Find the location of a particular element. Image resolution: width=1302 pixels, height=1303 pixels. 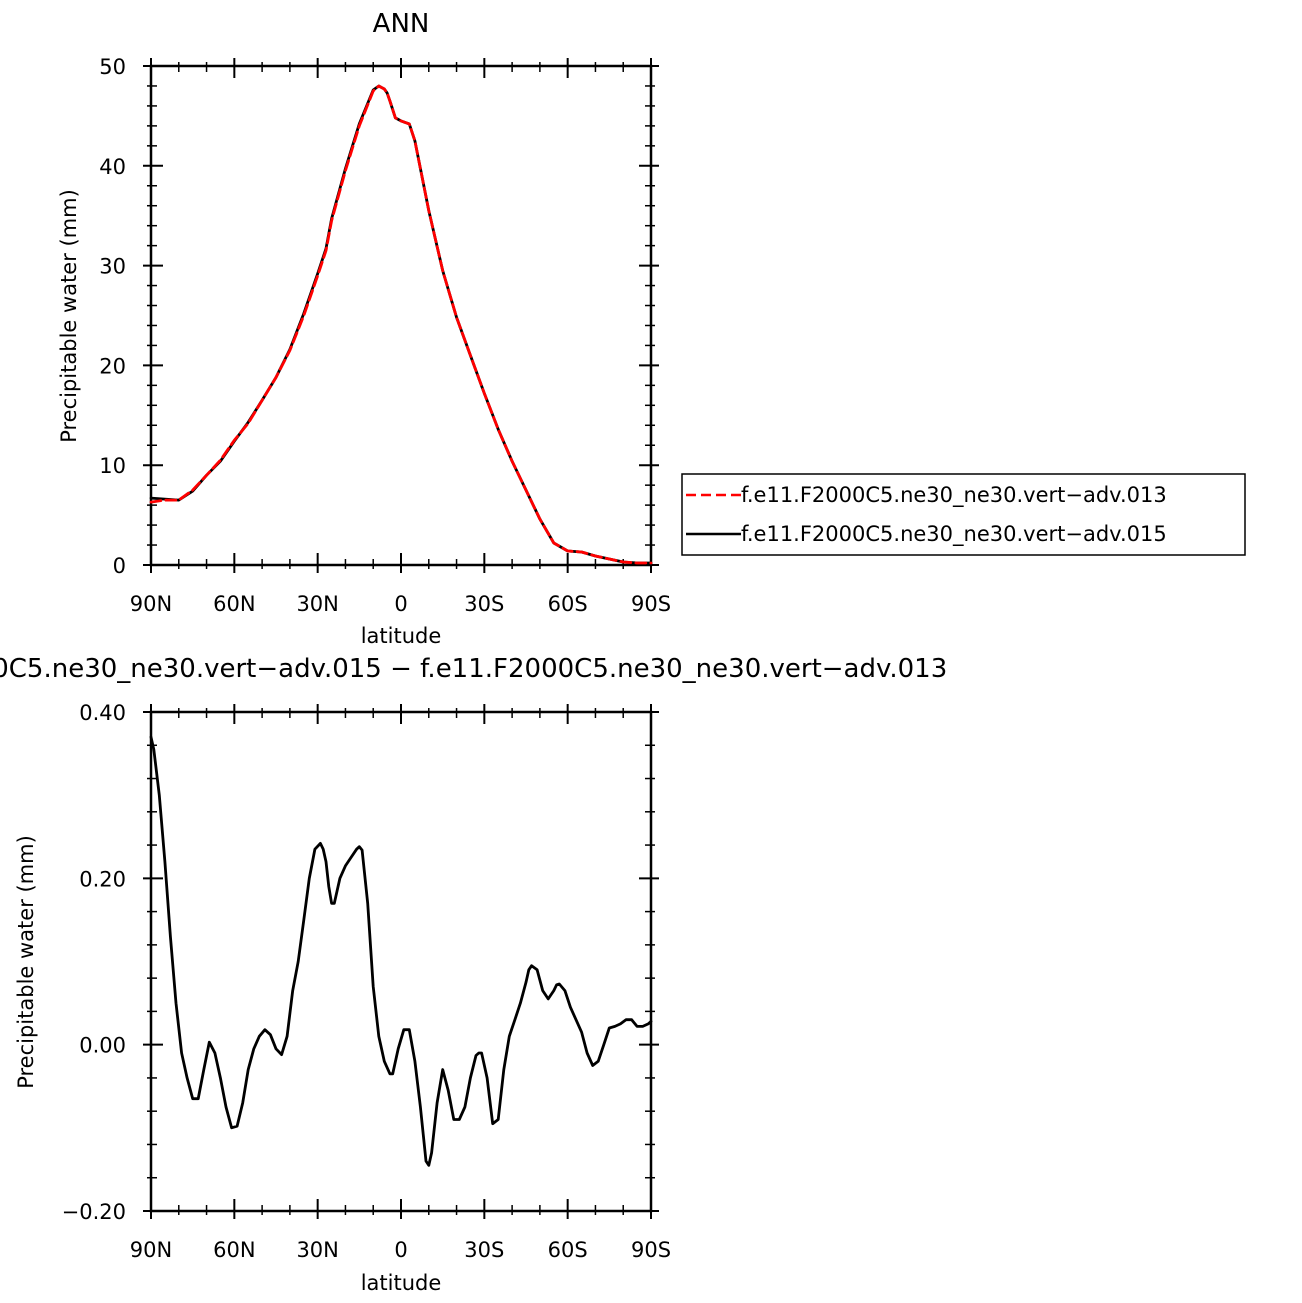

legend-label-015: f.e11.F2000C5.ne30_ne30.vert−adv.015 is located at coordinates (954, 534).